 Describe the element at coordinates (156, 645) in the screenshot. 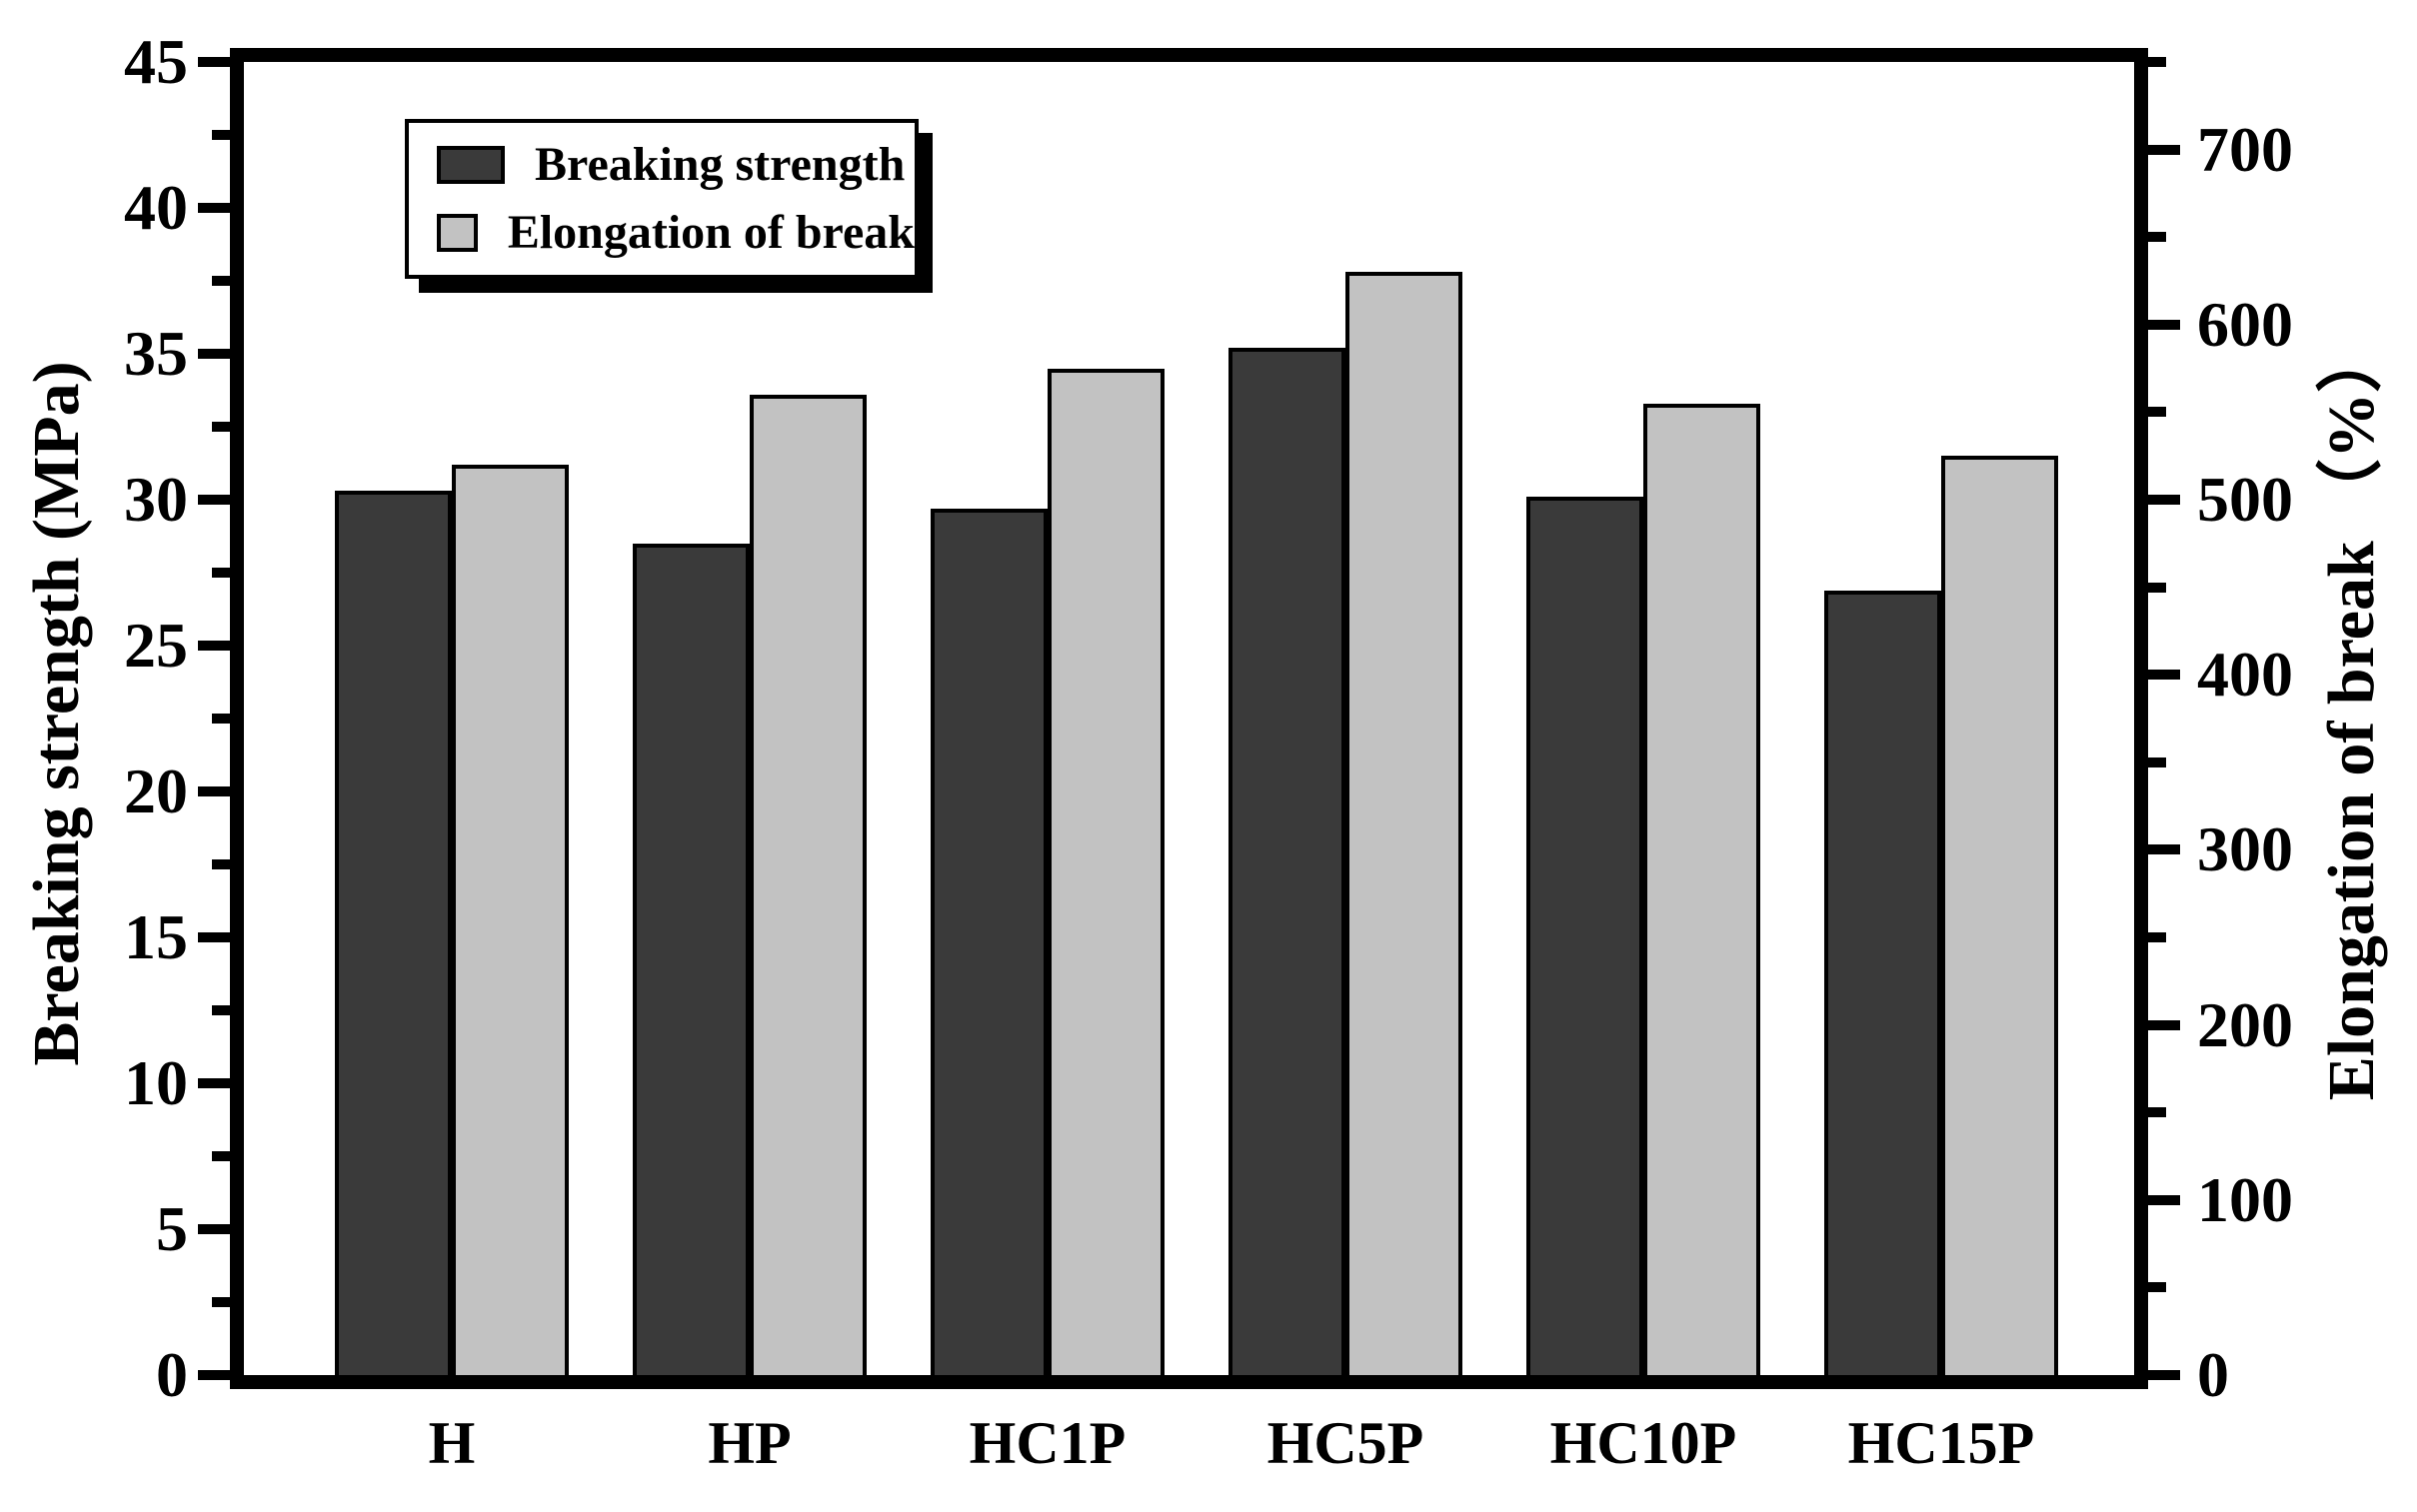

I see `left-axis-tick-label: 25` at that location.